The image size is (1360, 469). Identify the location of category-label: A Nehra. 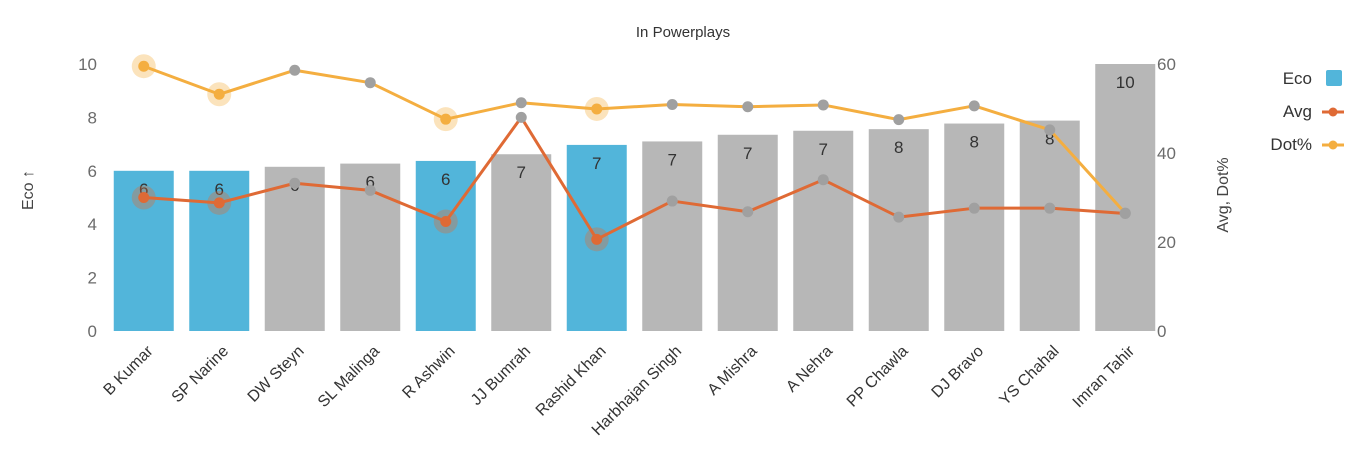
(809, 369).